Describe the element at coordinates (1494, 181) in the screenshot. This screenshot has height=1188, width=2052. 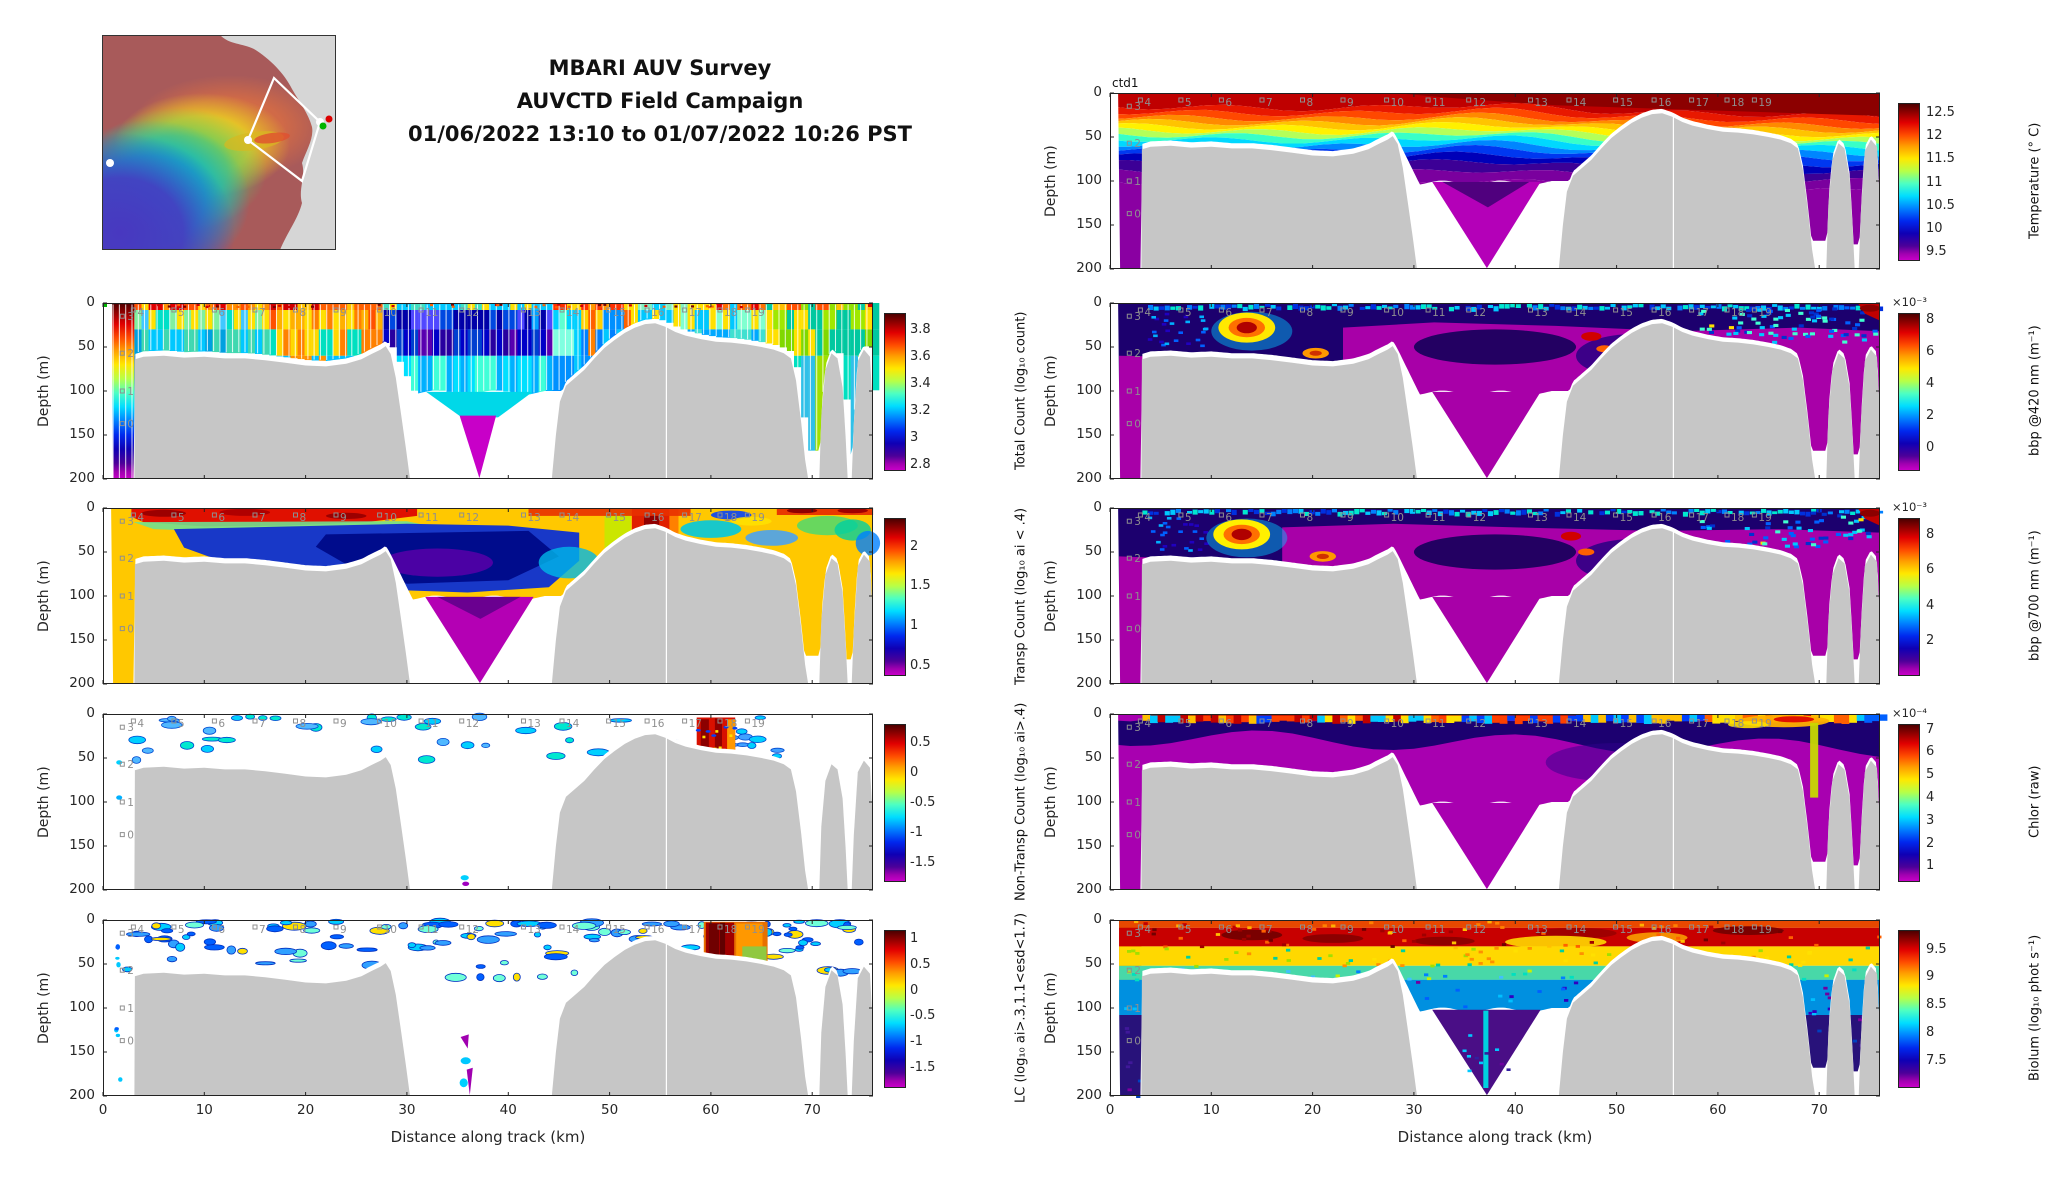
I see `panel-temperature: 4 5 6 7 8 9 10 11 12 13 14 15 16 17 18 19 3 2 1 0` at that location.